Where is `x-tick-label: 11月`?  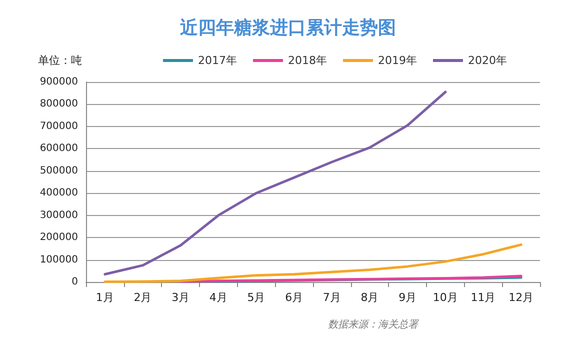
x-tick-label: 11月 is located at coordinates (483, 297).